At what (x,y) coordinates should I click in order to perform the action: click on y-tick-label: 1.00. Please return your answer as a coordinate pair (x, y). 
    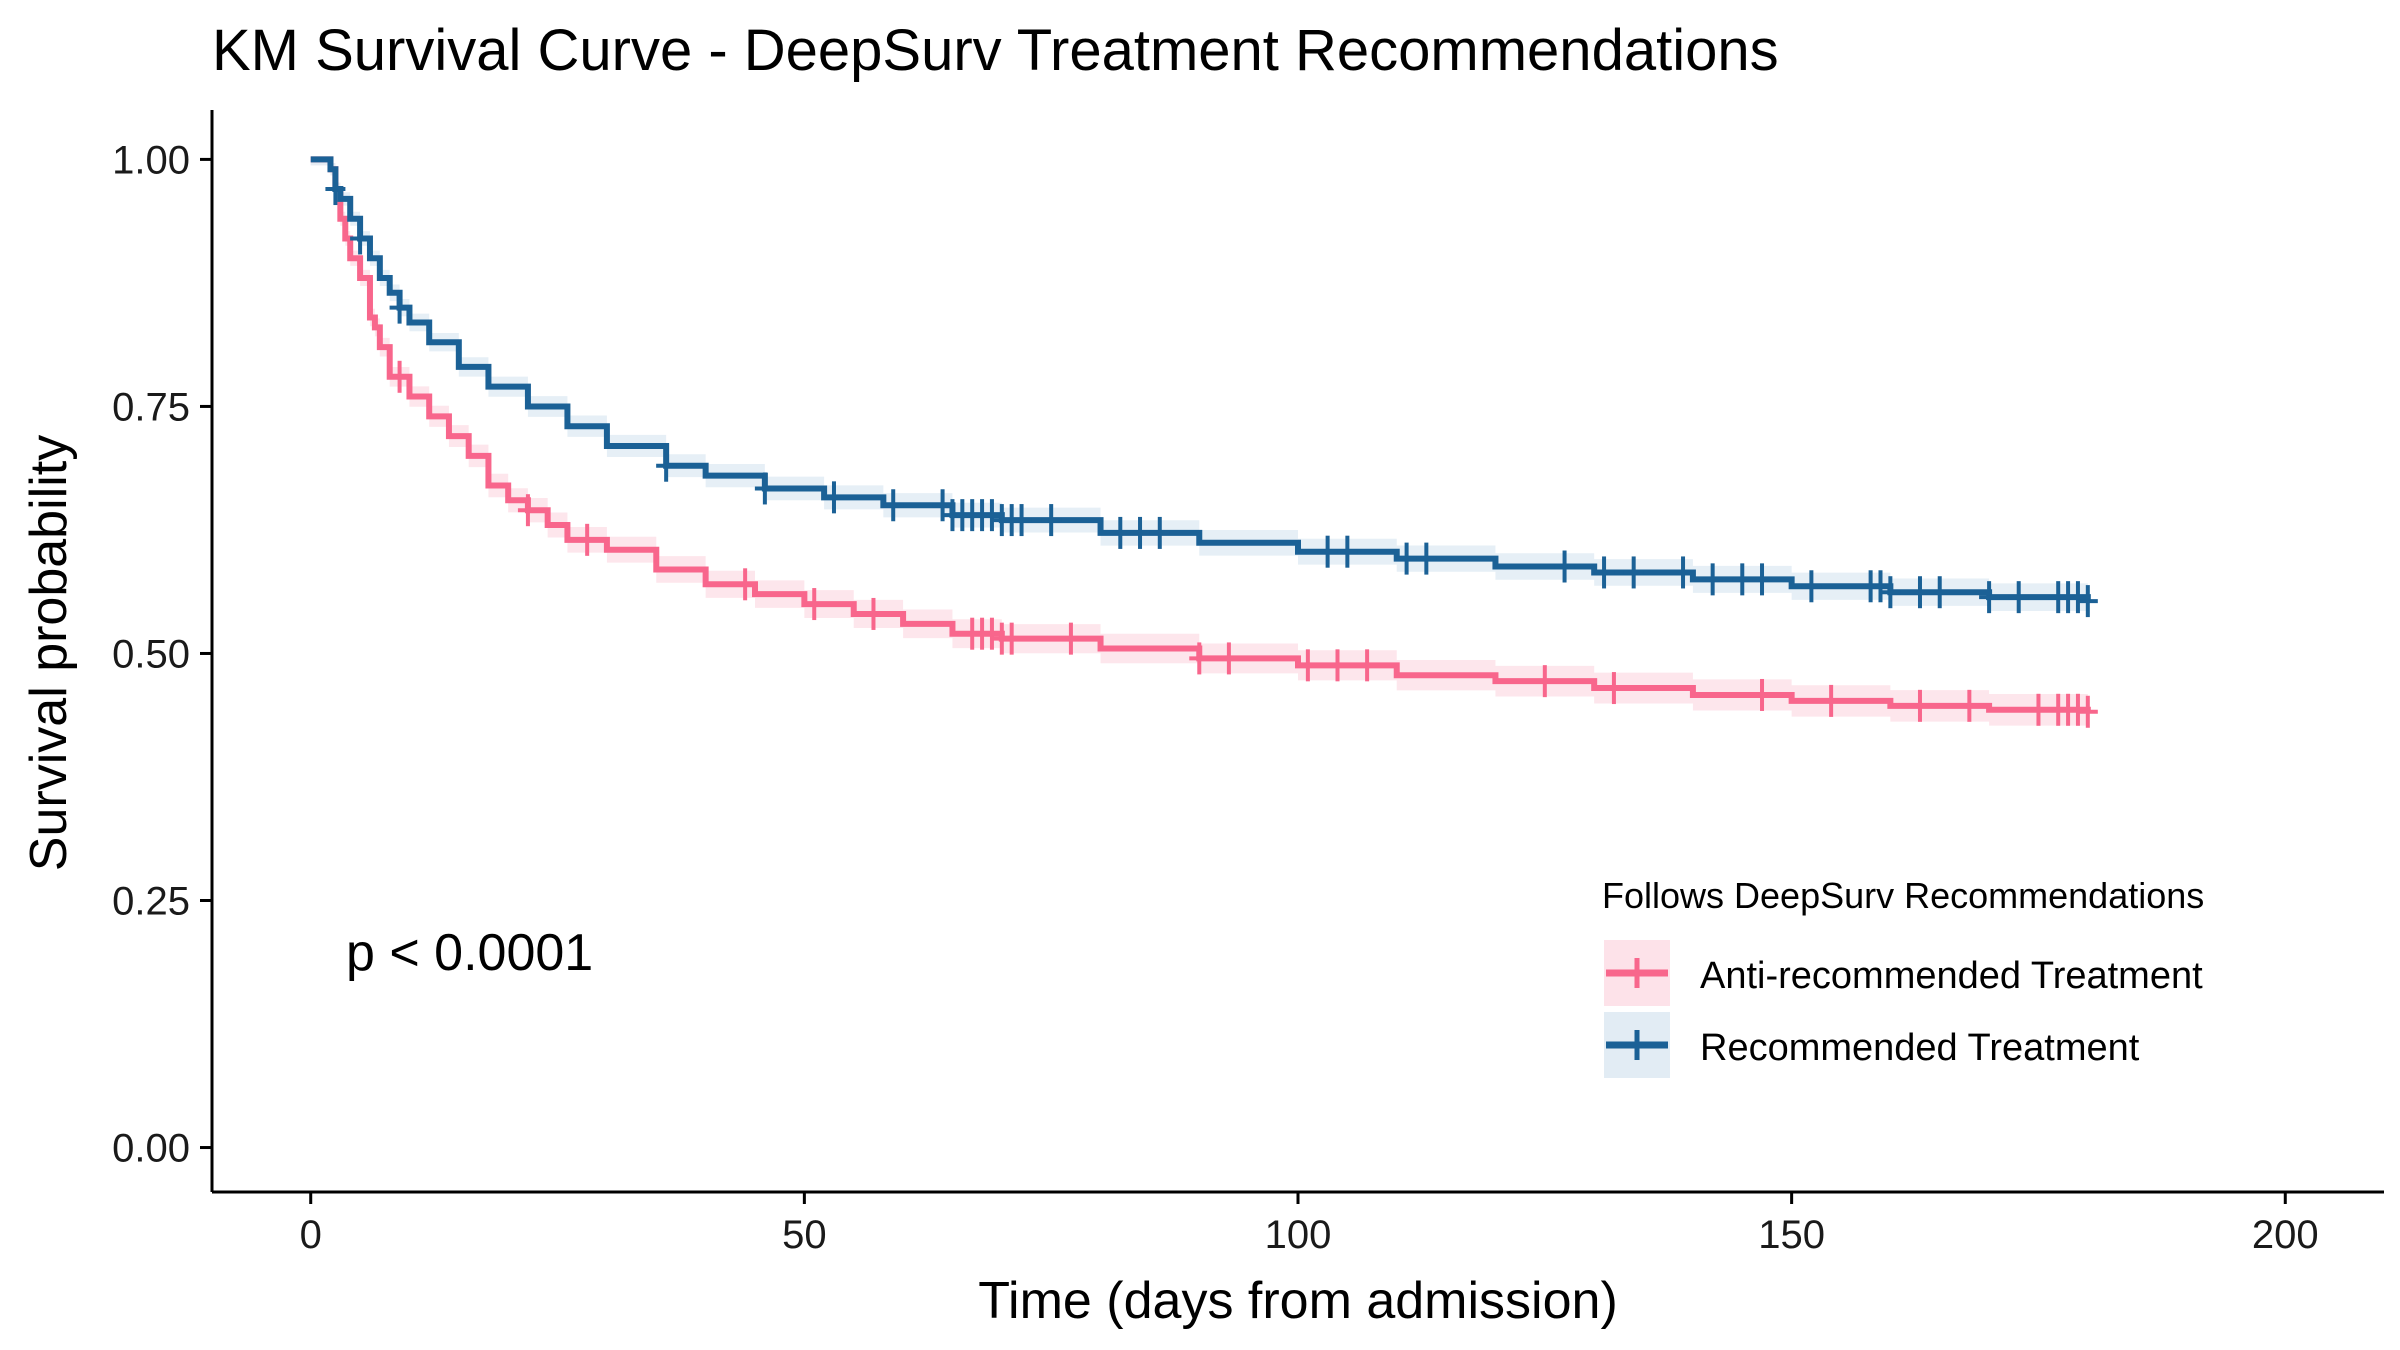
    Looking at the image, I should click on (151, 160).